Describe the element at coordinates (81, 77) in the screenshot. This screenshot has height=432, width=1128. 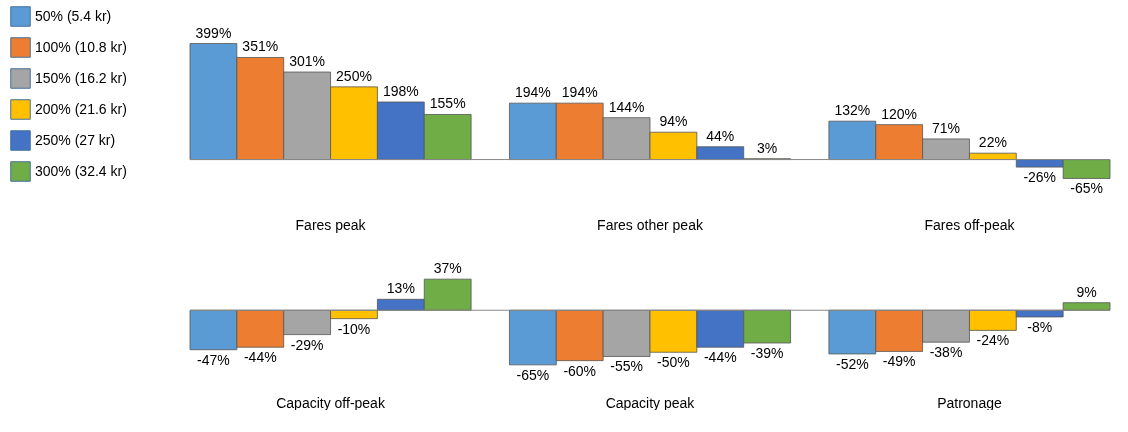
I see `legend-label: 150% (16.2 kr)` at that location.